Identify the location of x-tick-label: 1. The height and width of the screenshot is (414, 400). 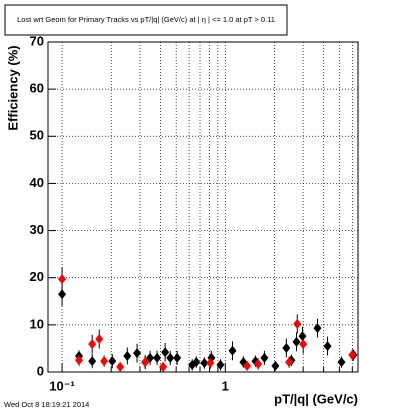
(225, 385).